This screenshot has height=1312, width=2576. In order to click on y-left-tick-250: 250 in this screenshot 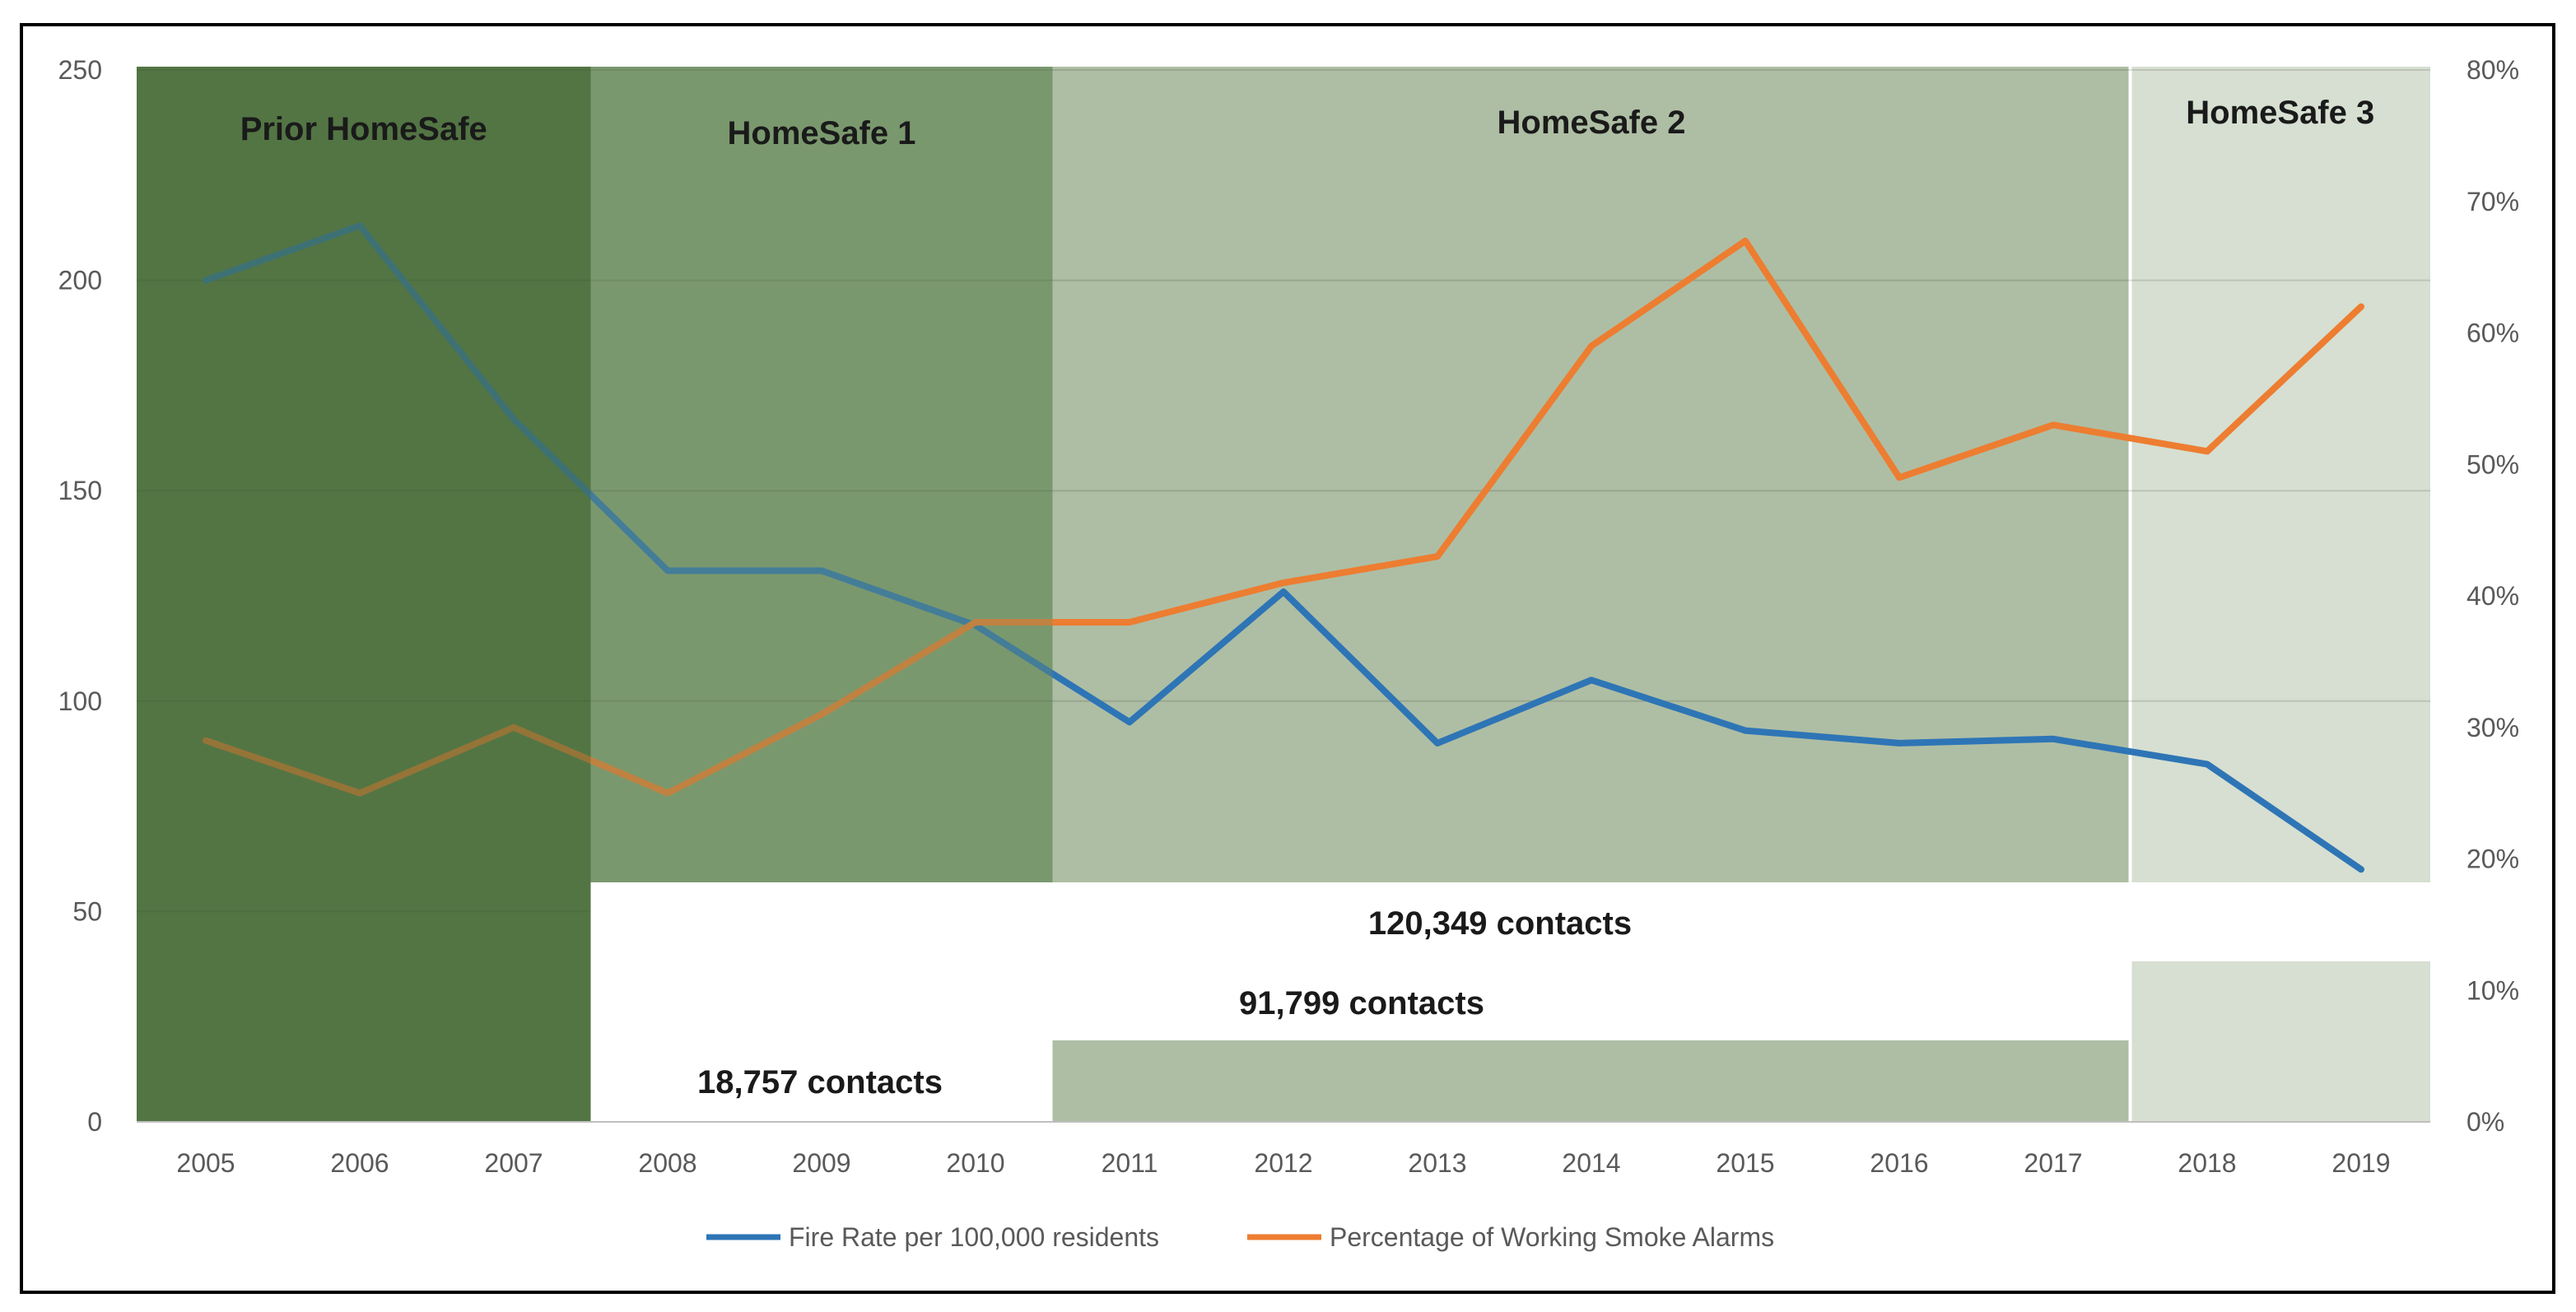, I will do `click(80, 70)`.